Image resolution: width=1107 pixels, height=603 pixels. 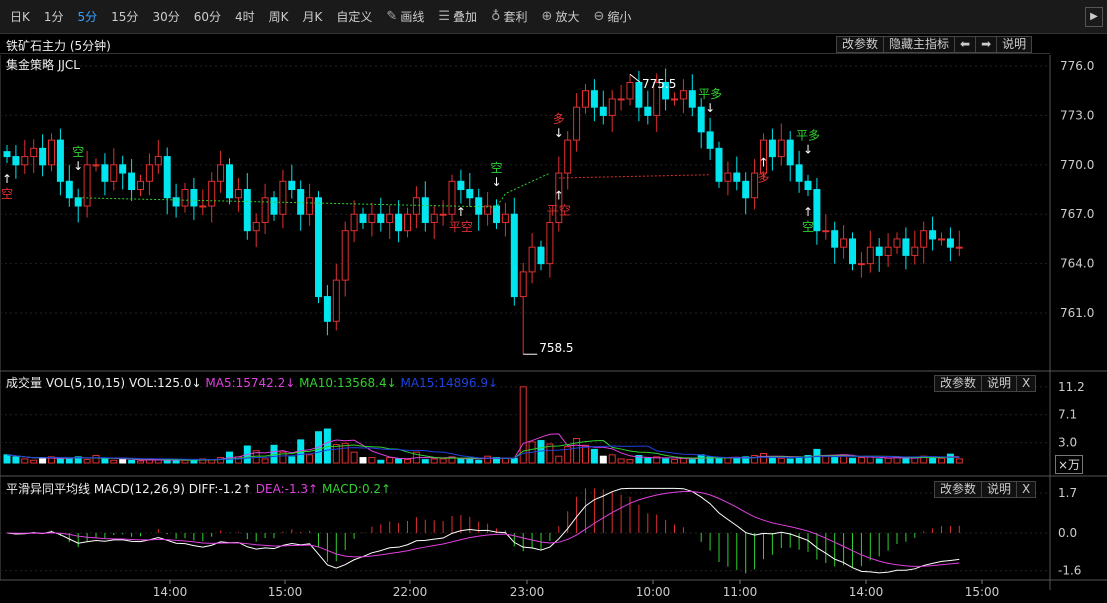 I want to click on price-tick-label: 761.0, so click(x=1077, y=313).